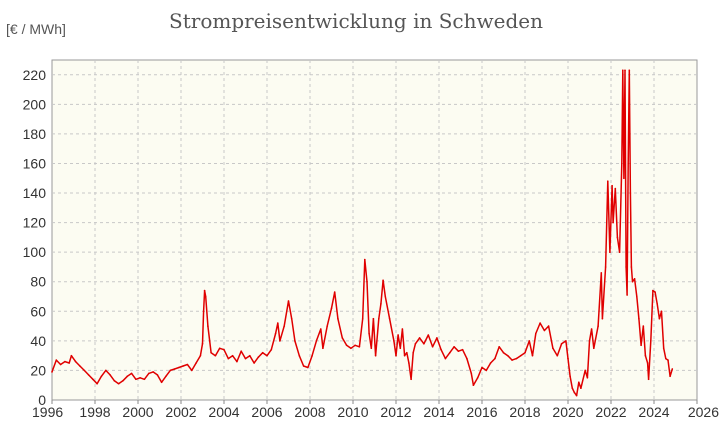 Image resolution: width=722 pixels, height=442 pixels. Describe the element at coordinates (703, 412) in the screenshot. I see `x-tick-label: 2026` at that location.